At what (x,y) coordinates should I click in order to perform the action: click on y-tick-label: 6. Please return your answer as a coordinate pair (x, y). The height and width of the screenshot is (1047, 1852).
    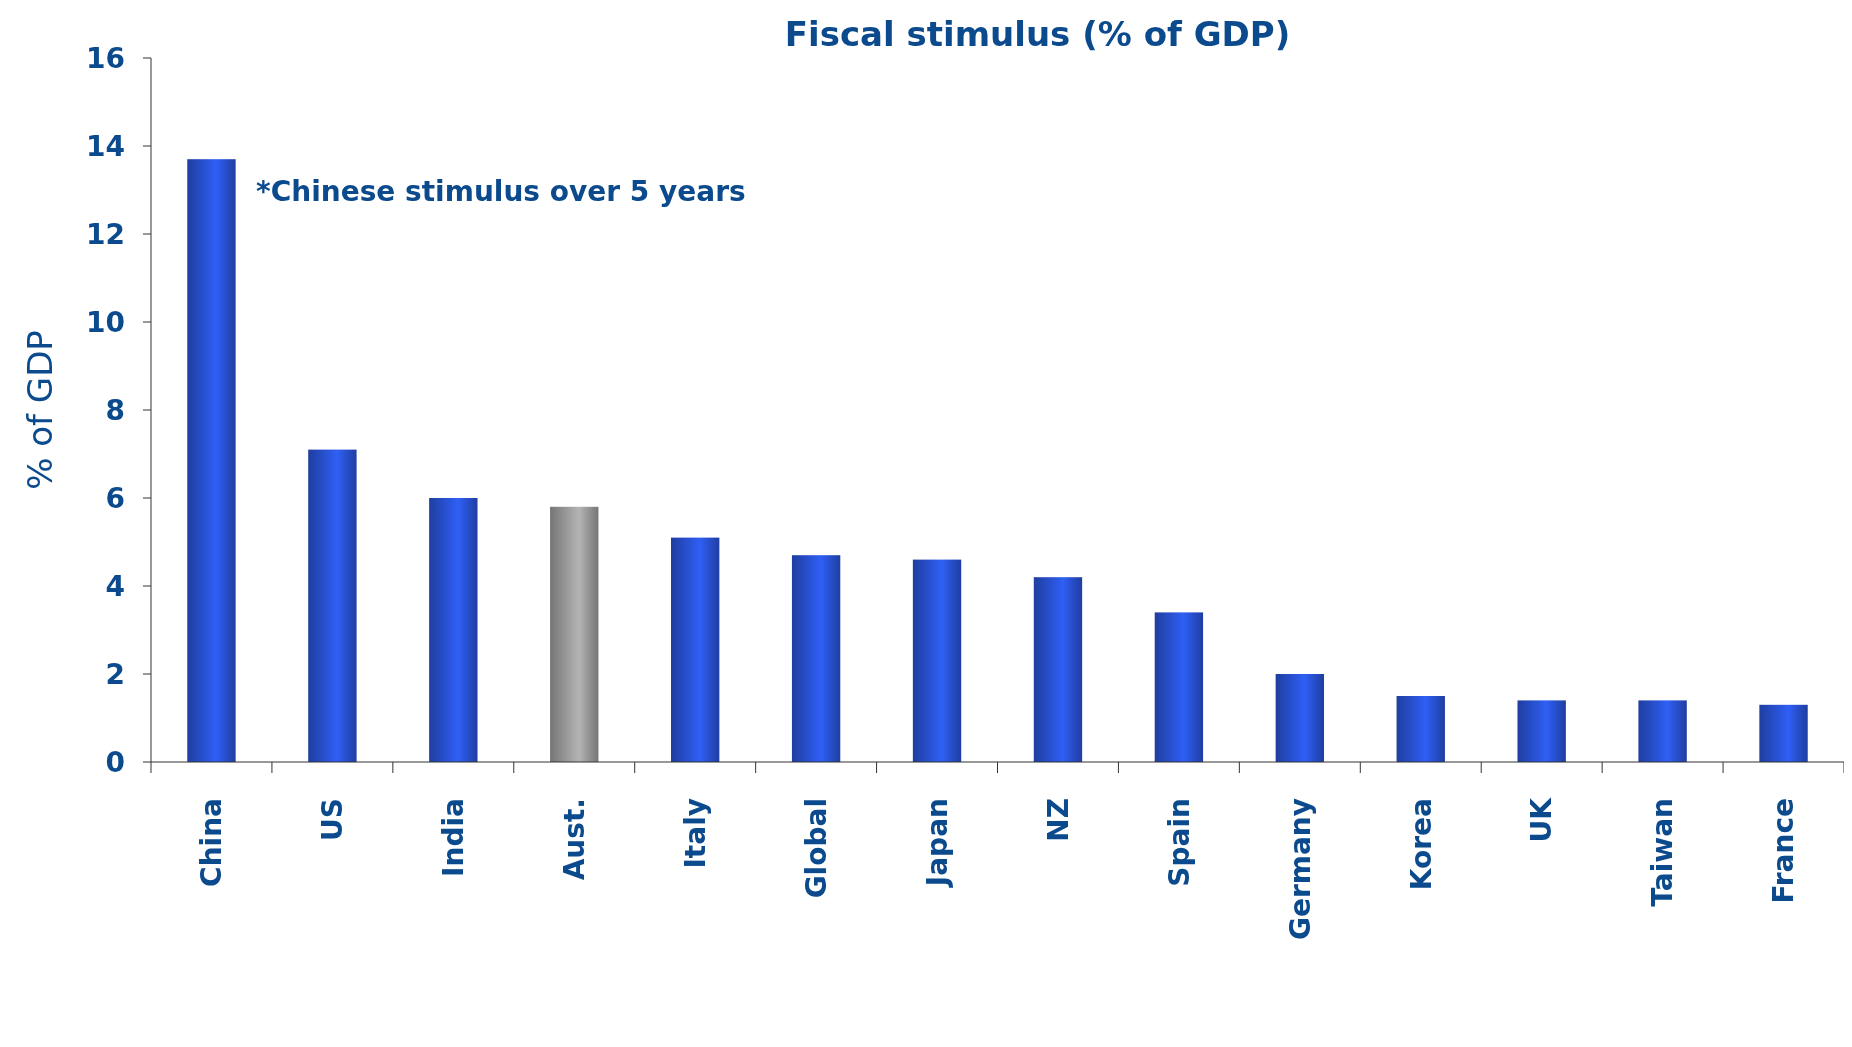
    Looking at the image, I should click on (115, 498).